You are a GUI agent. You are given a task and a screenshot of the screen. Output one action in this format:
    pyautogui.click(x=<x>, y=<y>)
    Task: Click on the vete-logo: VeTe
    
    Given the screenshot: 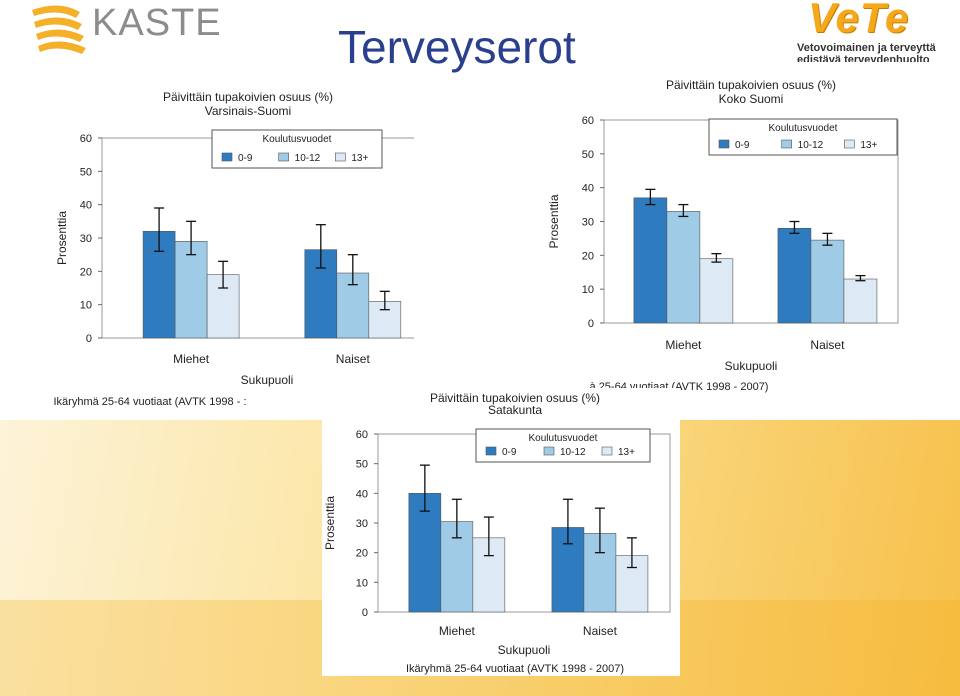 What is the action you would take?
    pyautogui.click(x=859, y=20)
    